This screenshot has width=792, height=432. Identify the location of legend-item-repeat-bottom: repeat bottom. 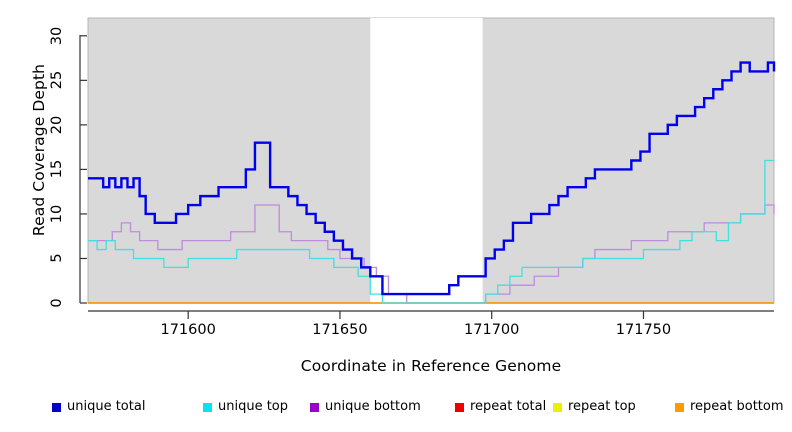
(729, 407).